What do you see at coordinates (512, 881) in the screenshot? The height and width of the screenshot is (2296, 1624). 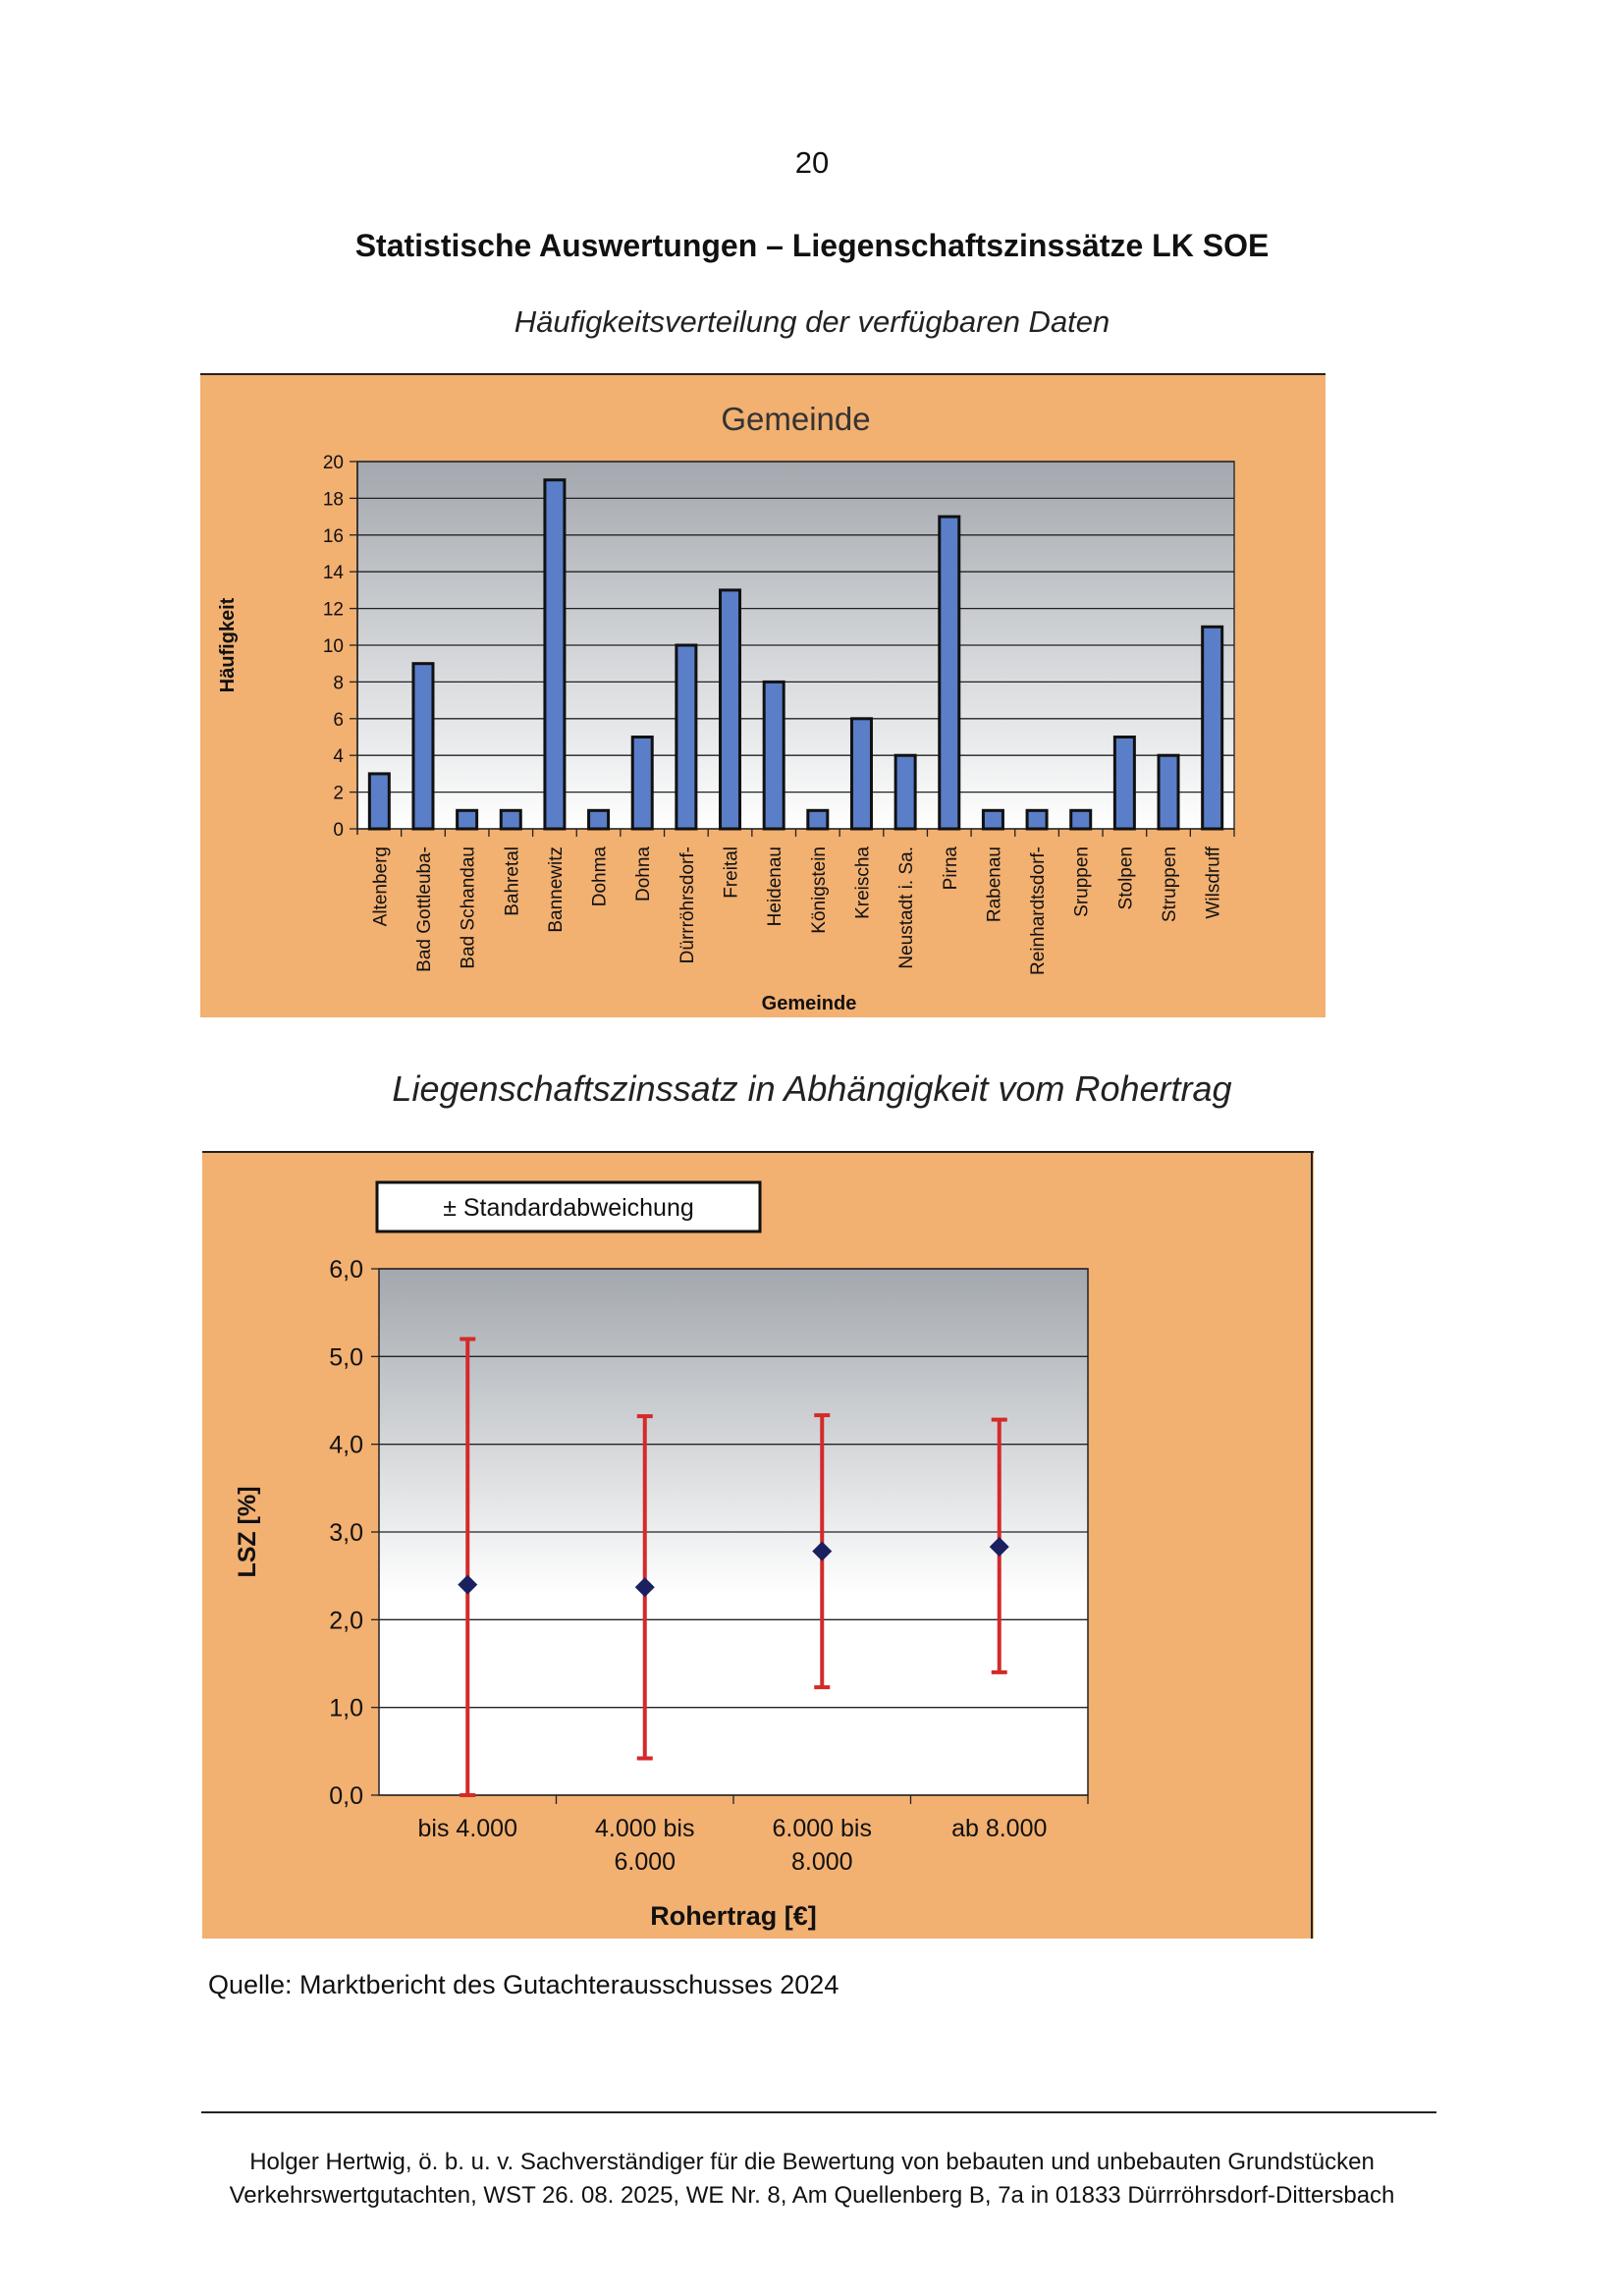 I see `x-tick-label: Bahretal` at bounding box center [512, 881].